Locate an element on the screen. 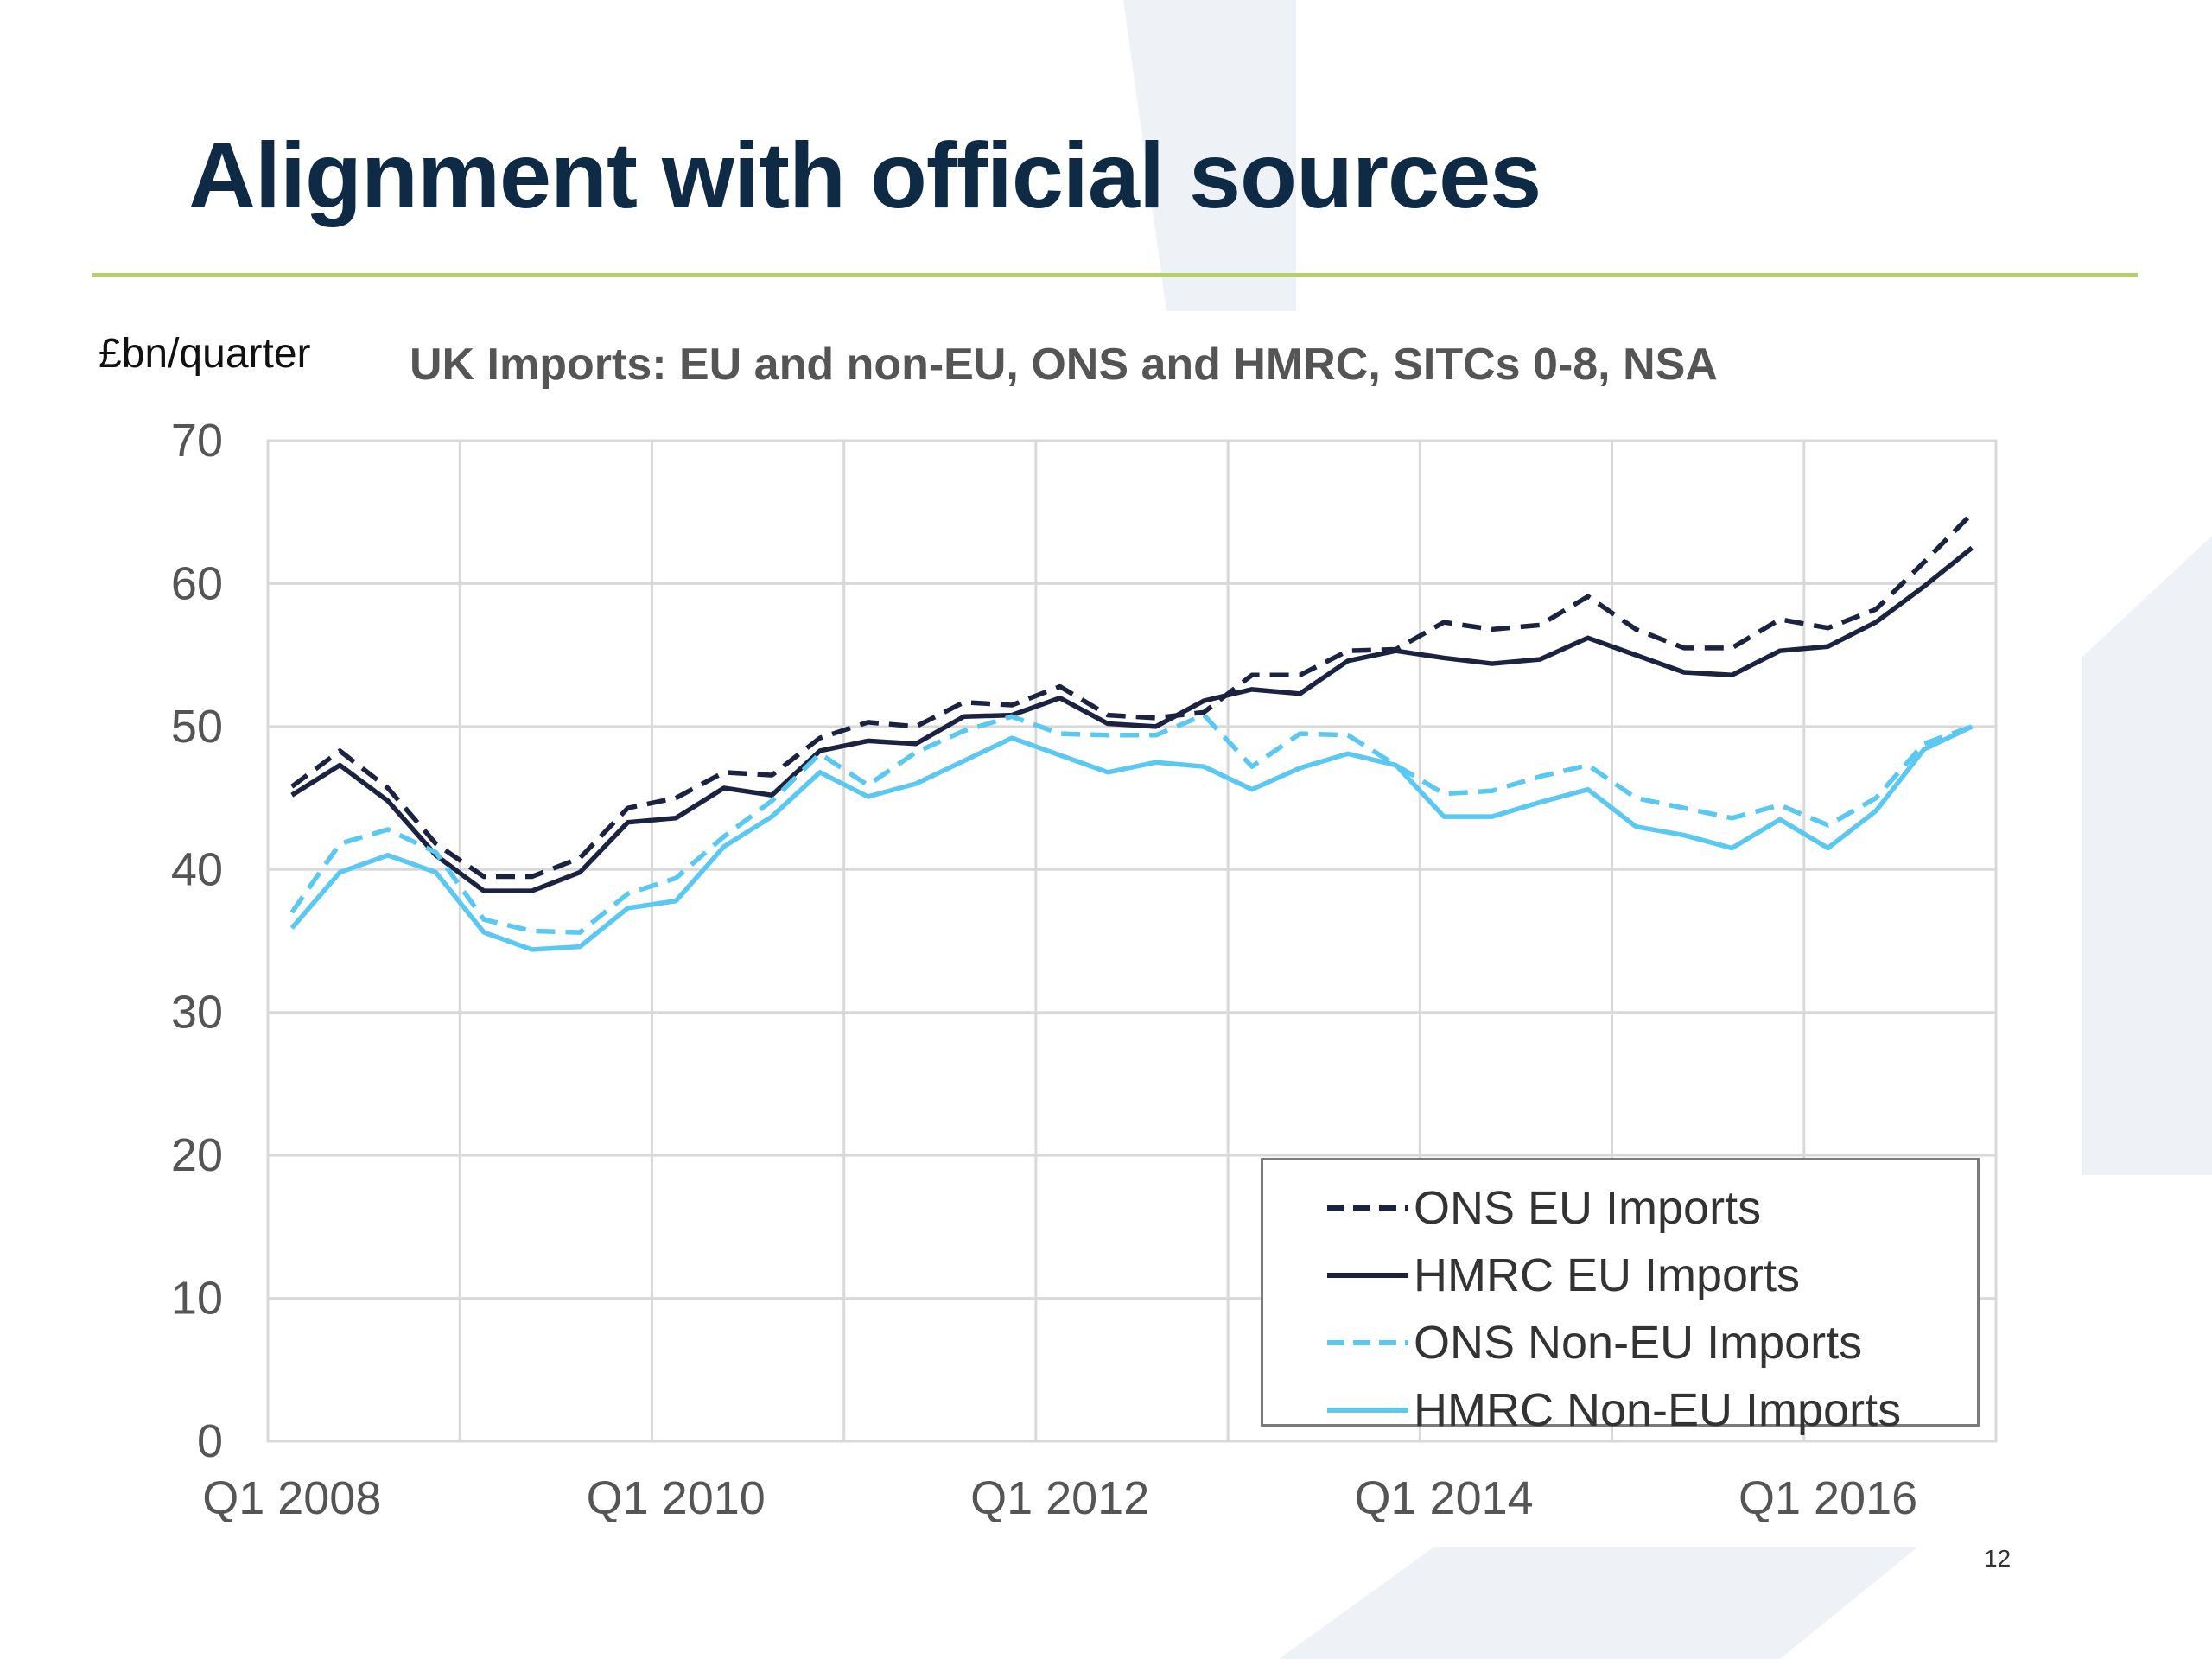  legend-label: ONS Non-EU Imports is located at coordinates (1638, 1343).